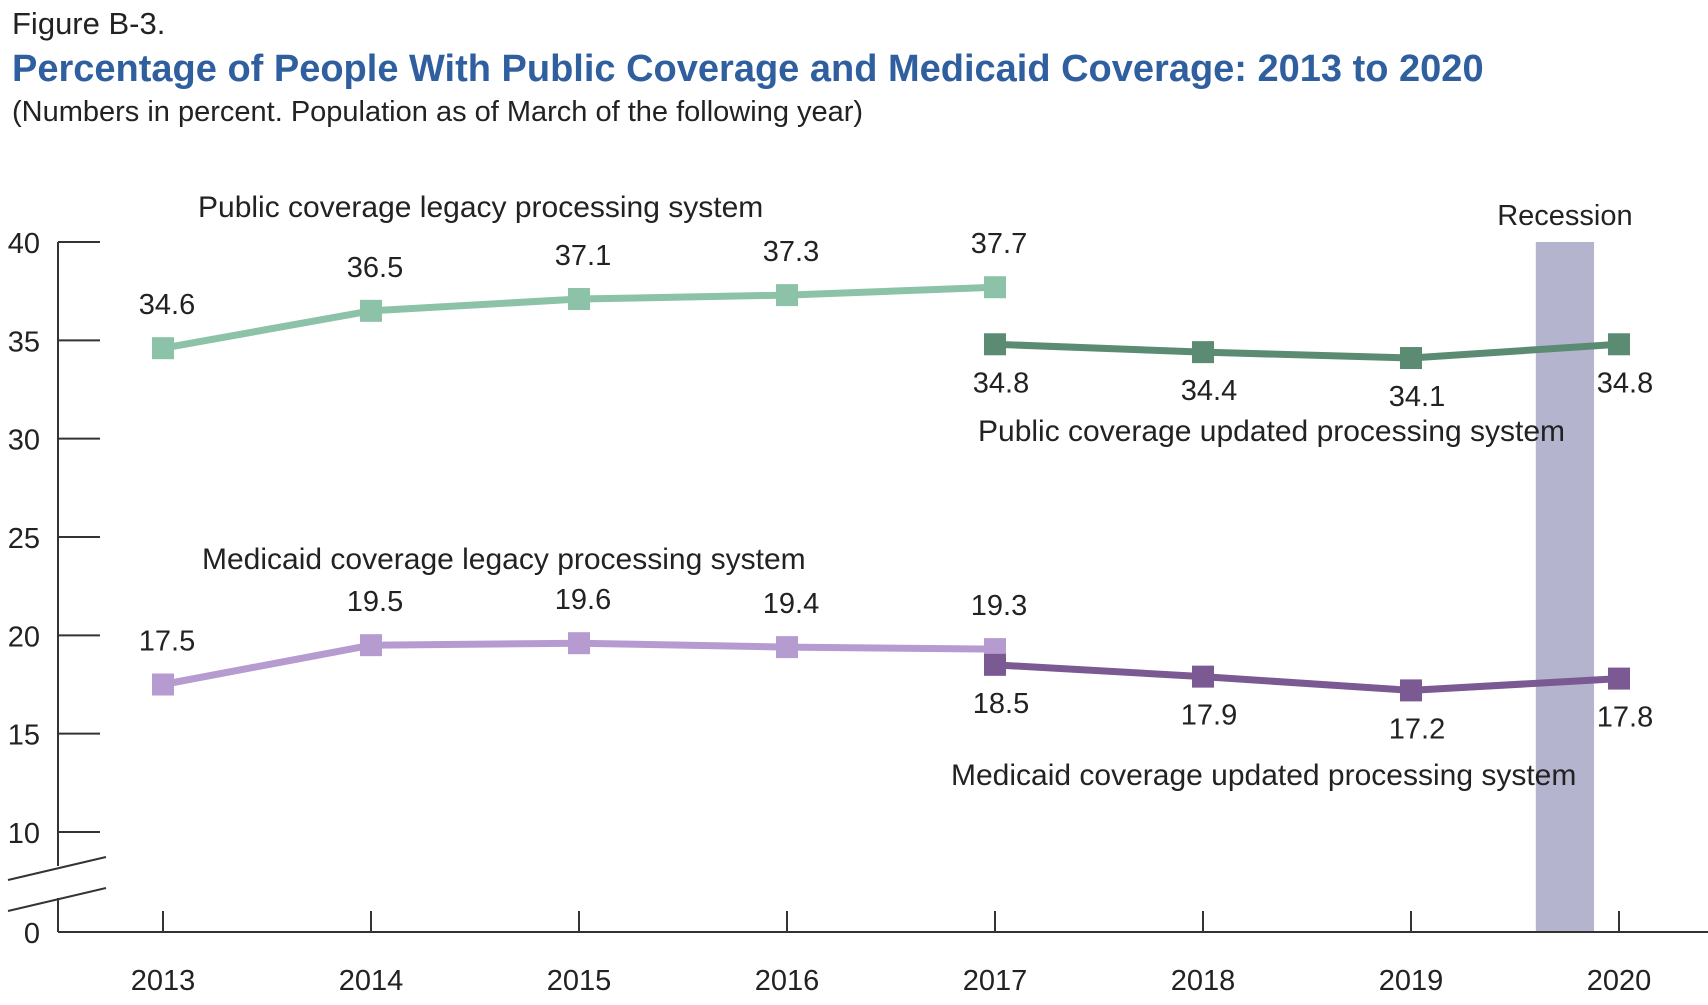 The height and width of the screenshot is (1005, 1708). I want to click on data-value-label: 37.3, so click(791, 252).